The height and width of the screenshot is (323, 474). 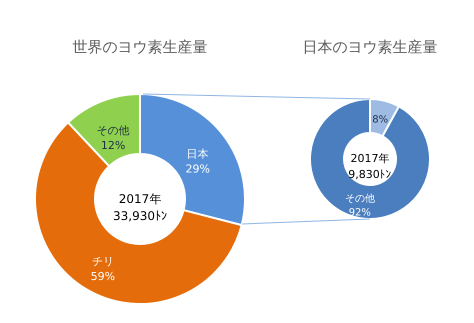 What do you see at coordinates (113, 145) in the screenshot?
I see `data-label: 12%` at bounding box center [113, 145].